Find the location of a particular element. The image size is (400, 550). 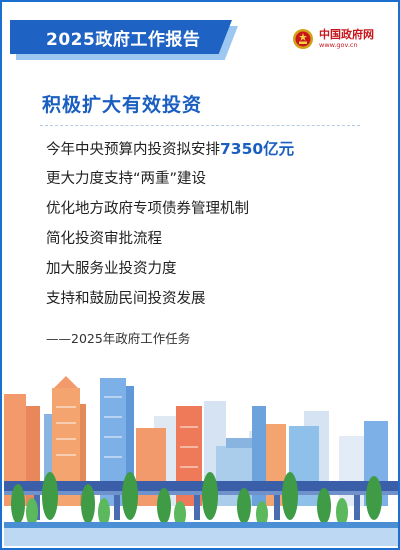

list-item-text: 今年中央预算内投资拟安排 is located at coordinates (133, 150).